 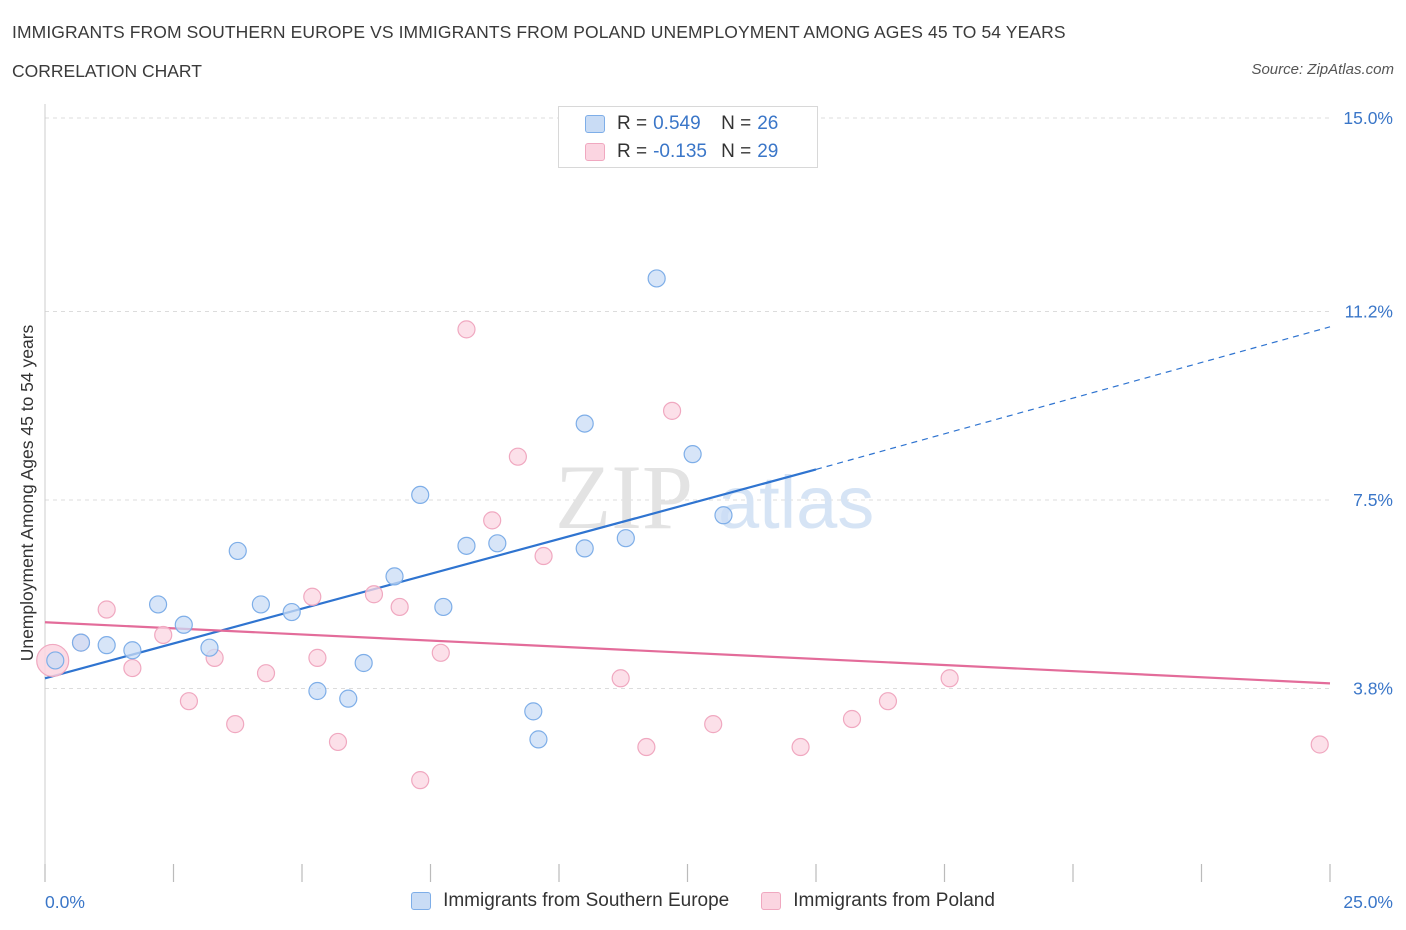 I want to click on source-label: Source: ZipAtlas.com, so click(x=1322, y=69).